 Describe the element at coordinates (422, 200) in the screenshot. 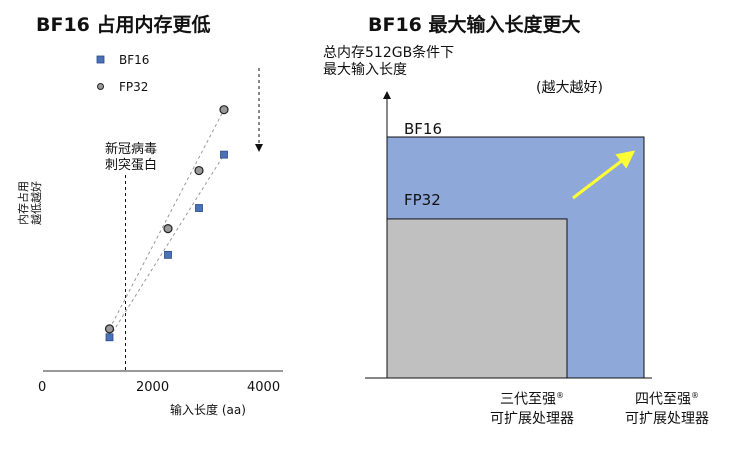

I see `series-label-fp32: FP32` at that location.